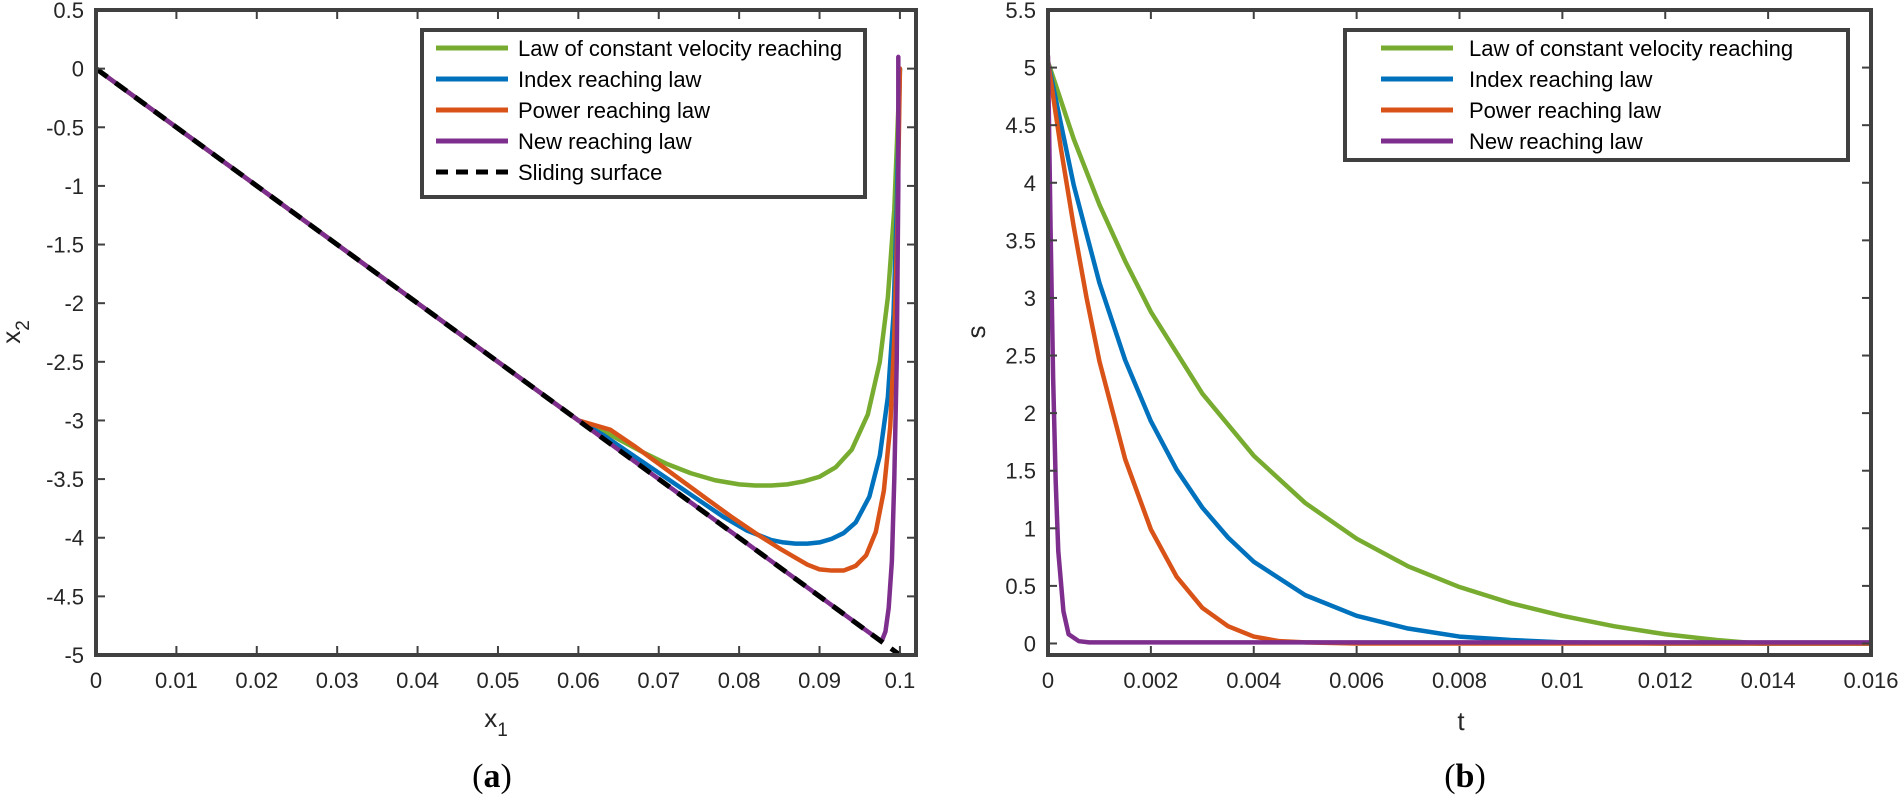 The width and height of the screenshot is (1904, 804). Describe the element at coordinates (1150, 680) in the screenshot. I see `x-tick-label: 0.002` at that location.